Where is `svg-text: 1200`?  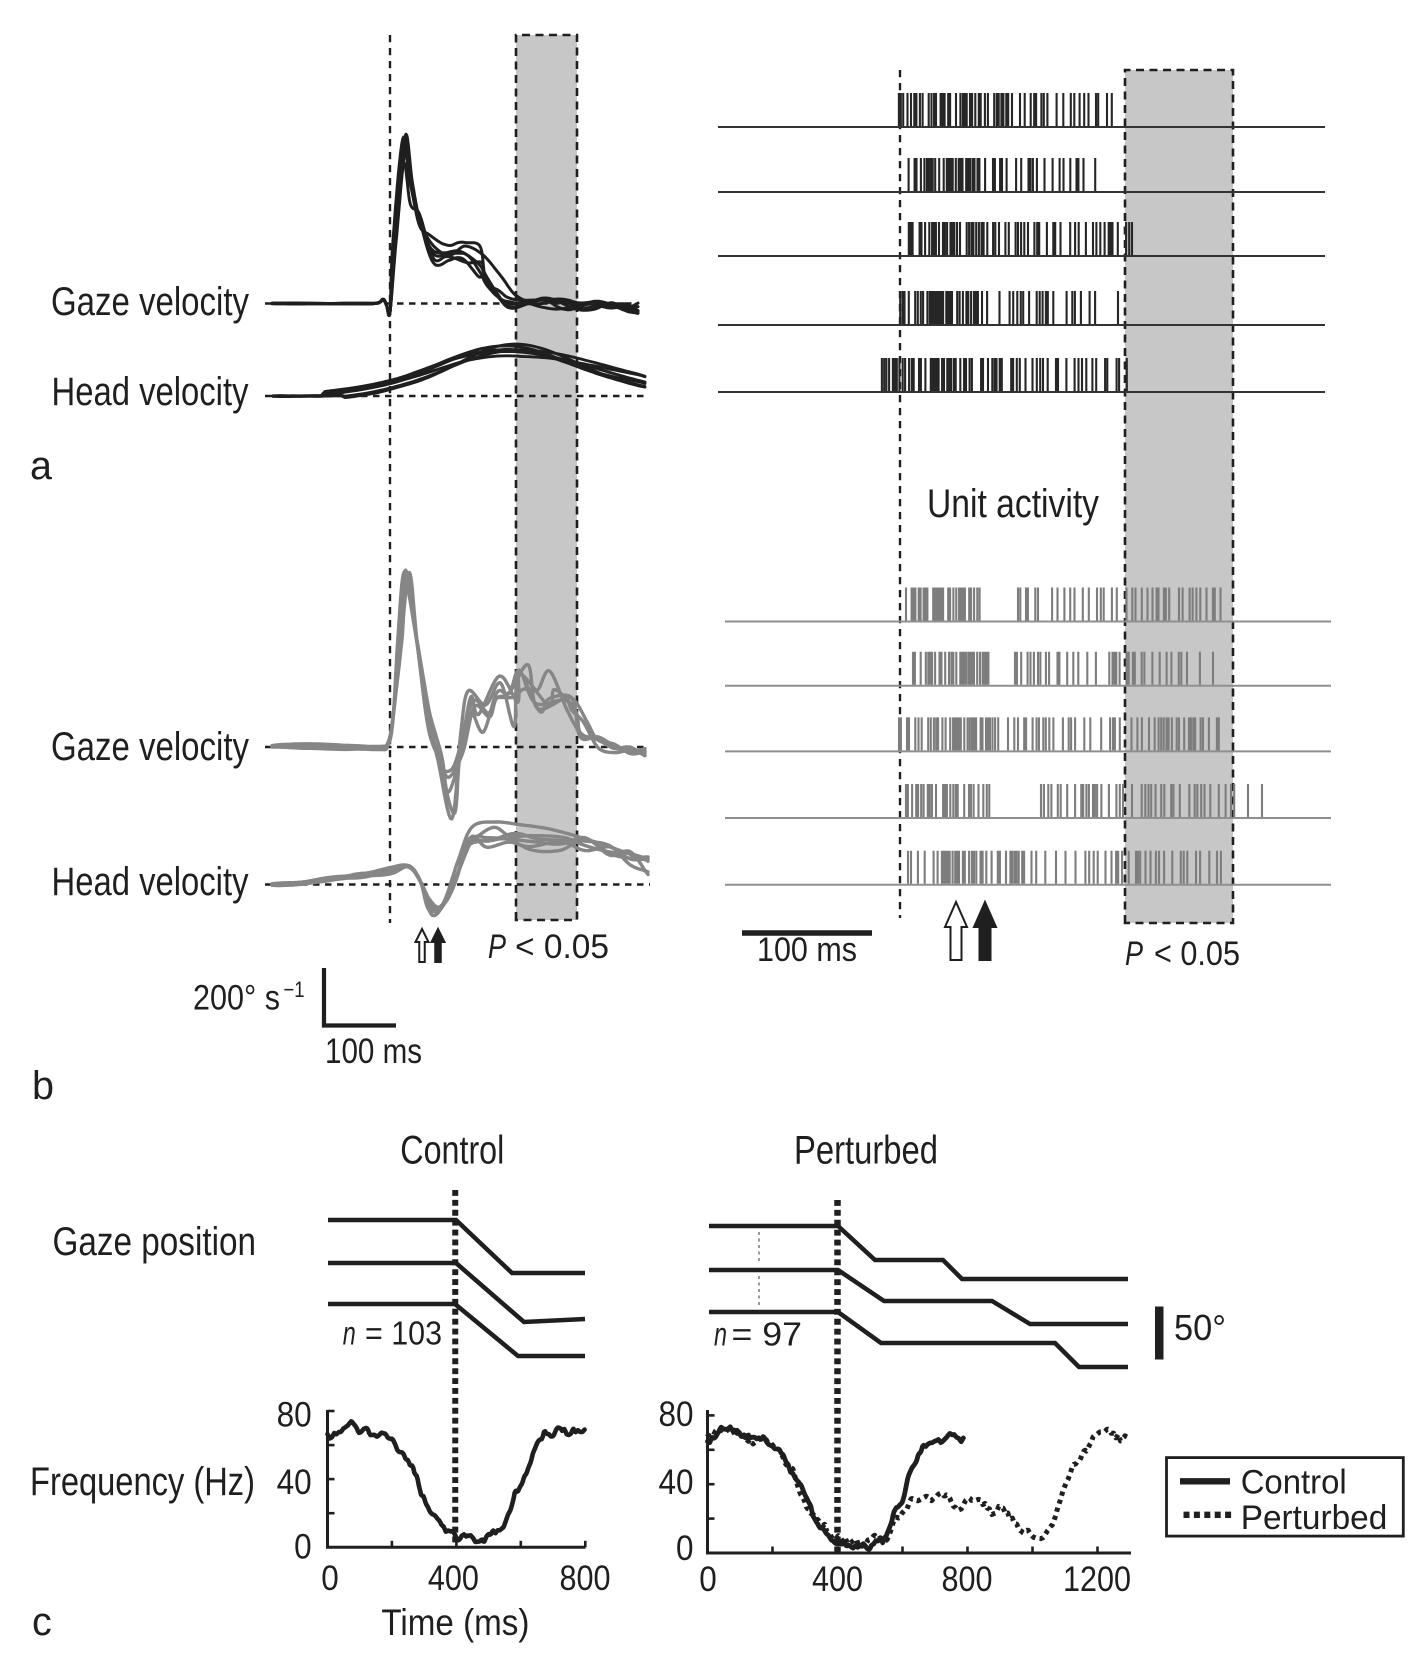 svg-text: 1200 is located at coordinates (1097, 1579).